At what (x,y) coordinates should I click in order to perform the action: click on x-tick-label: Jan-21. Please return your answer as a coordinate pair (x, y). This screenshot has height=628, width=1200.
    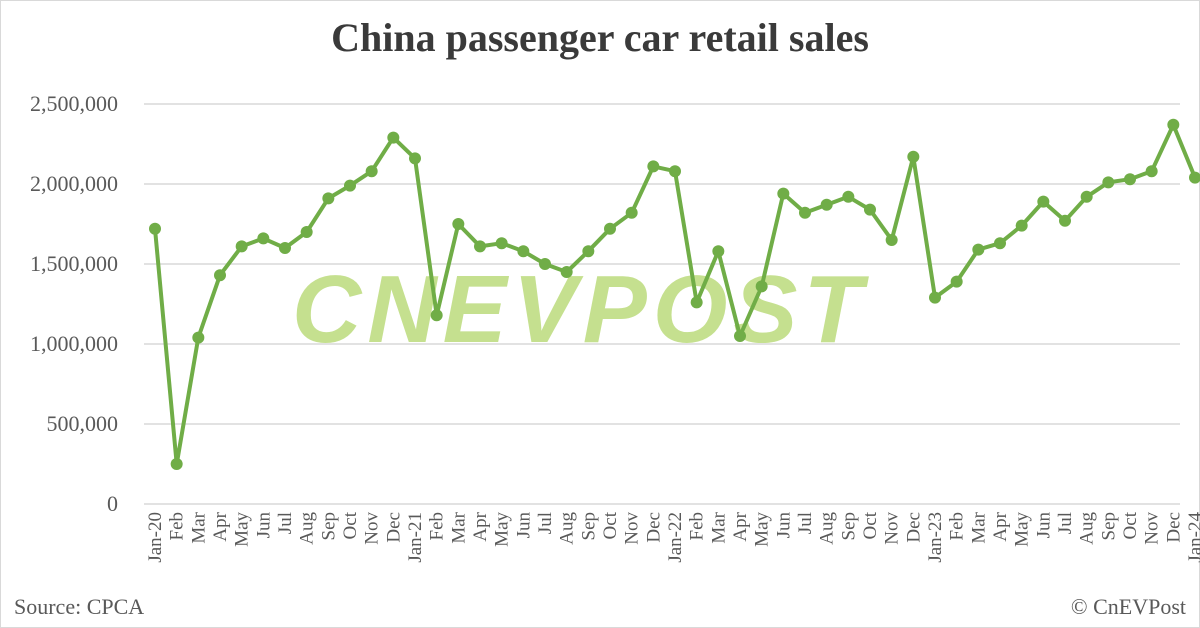
    Looking at the image, I should click on (415, 537).